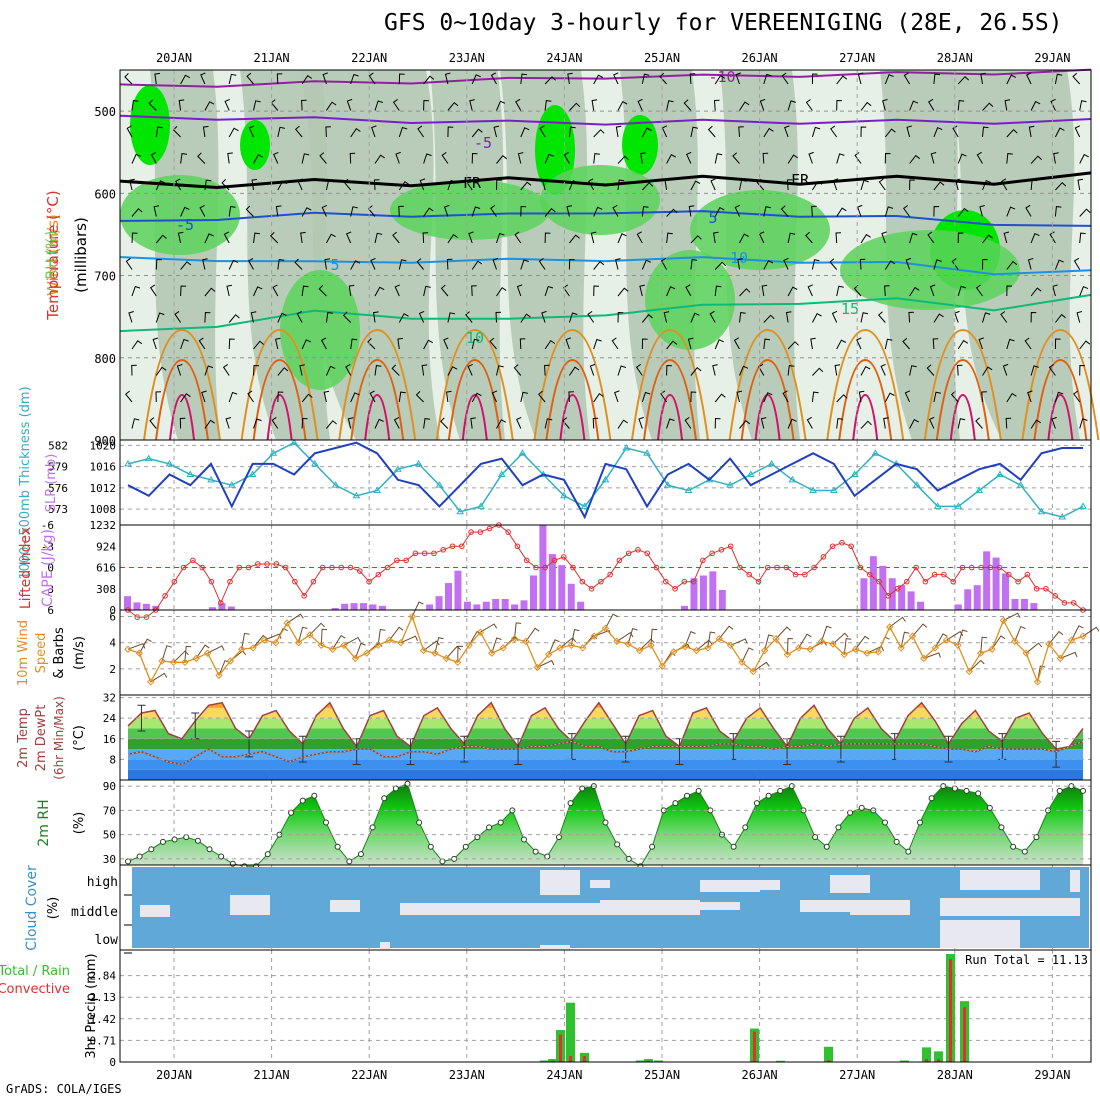  Describe the element at coordinates (103, 1019) in the screenshot. I see `precip-tick-label: 1.42` at that location.